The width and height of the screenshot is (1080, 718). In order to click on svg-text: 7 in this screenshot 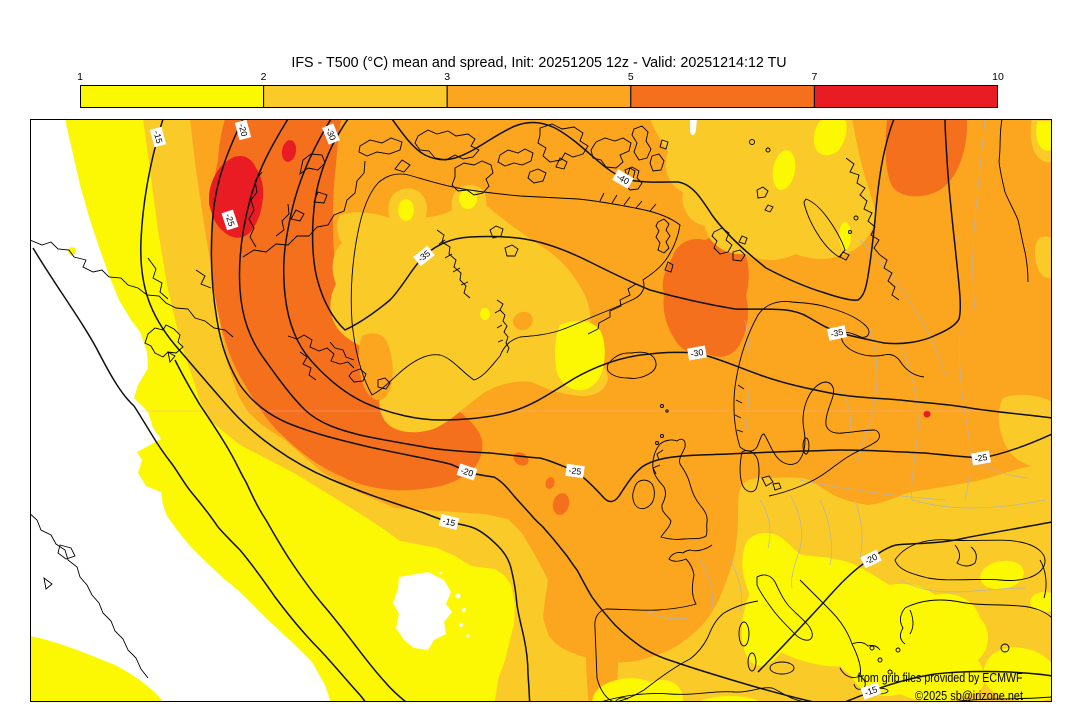, I will do `click(814, 77)`.